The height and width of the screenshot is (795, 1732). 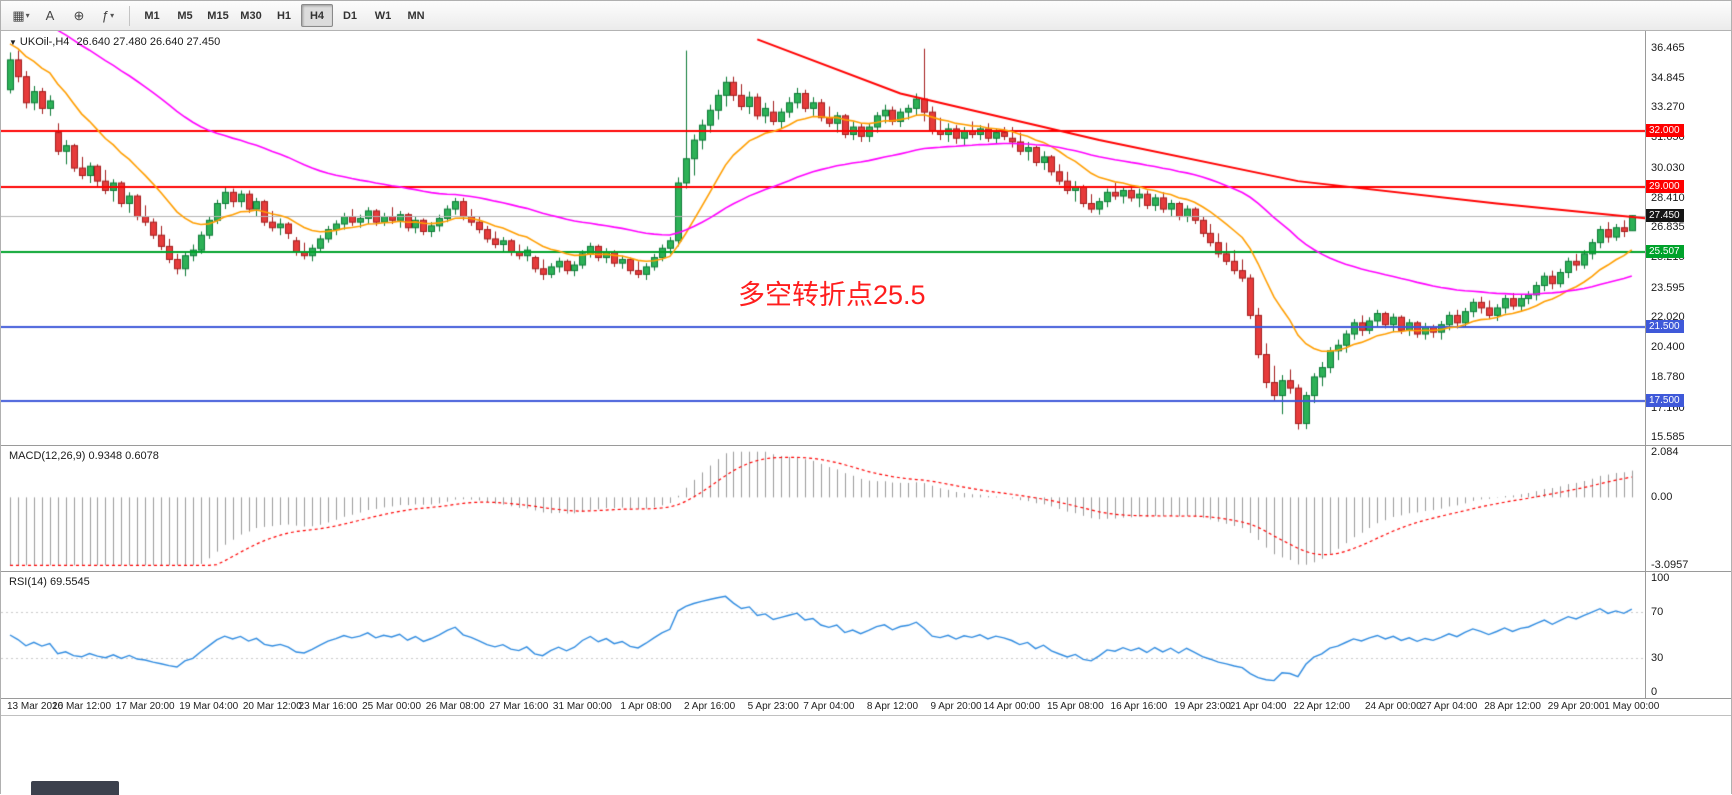 I want to click on time-axis-label: 14 Apr 00:00, so click(x=1012, y=706).